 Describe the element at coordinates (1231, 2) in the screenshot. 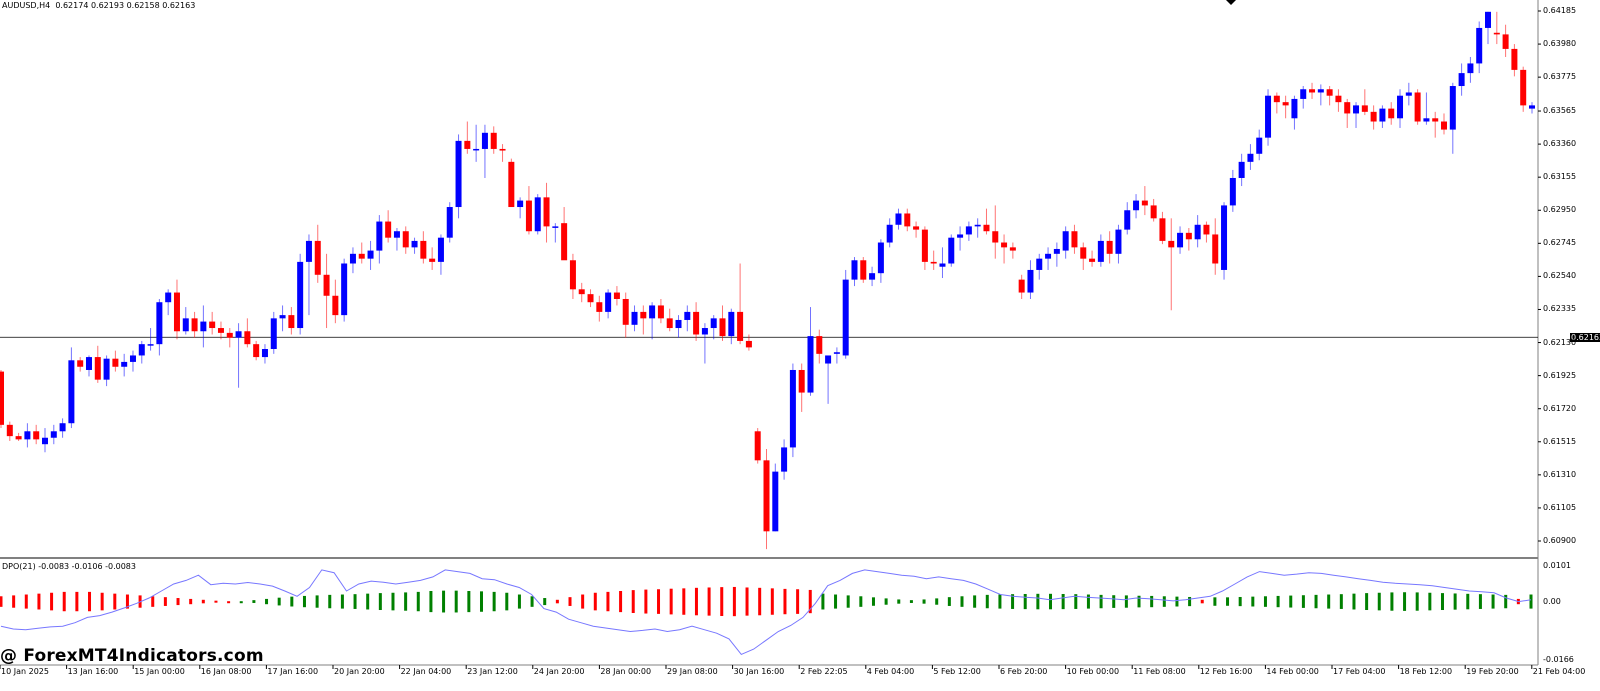

I see `shift-marker-icon` at that location.